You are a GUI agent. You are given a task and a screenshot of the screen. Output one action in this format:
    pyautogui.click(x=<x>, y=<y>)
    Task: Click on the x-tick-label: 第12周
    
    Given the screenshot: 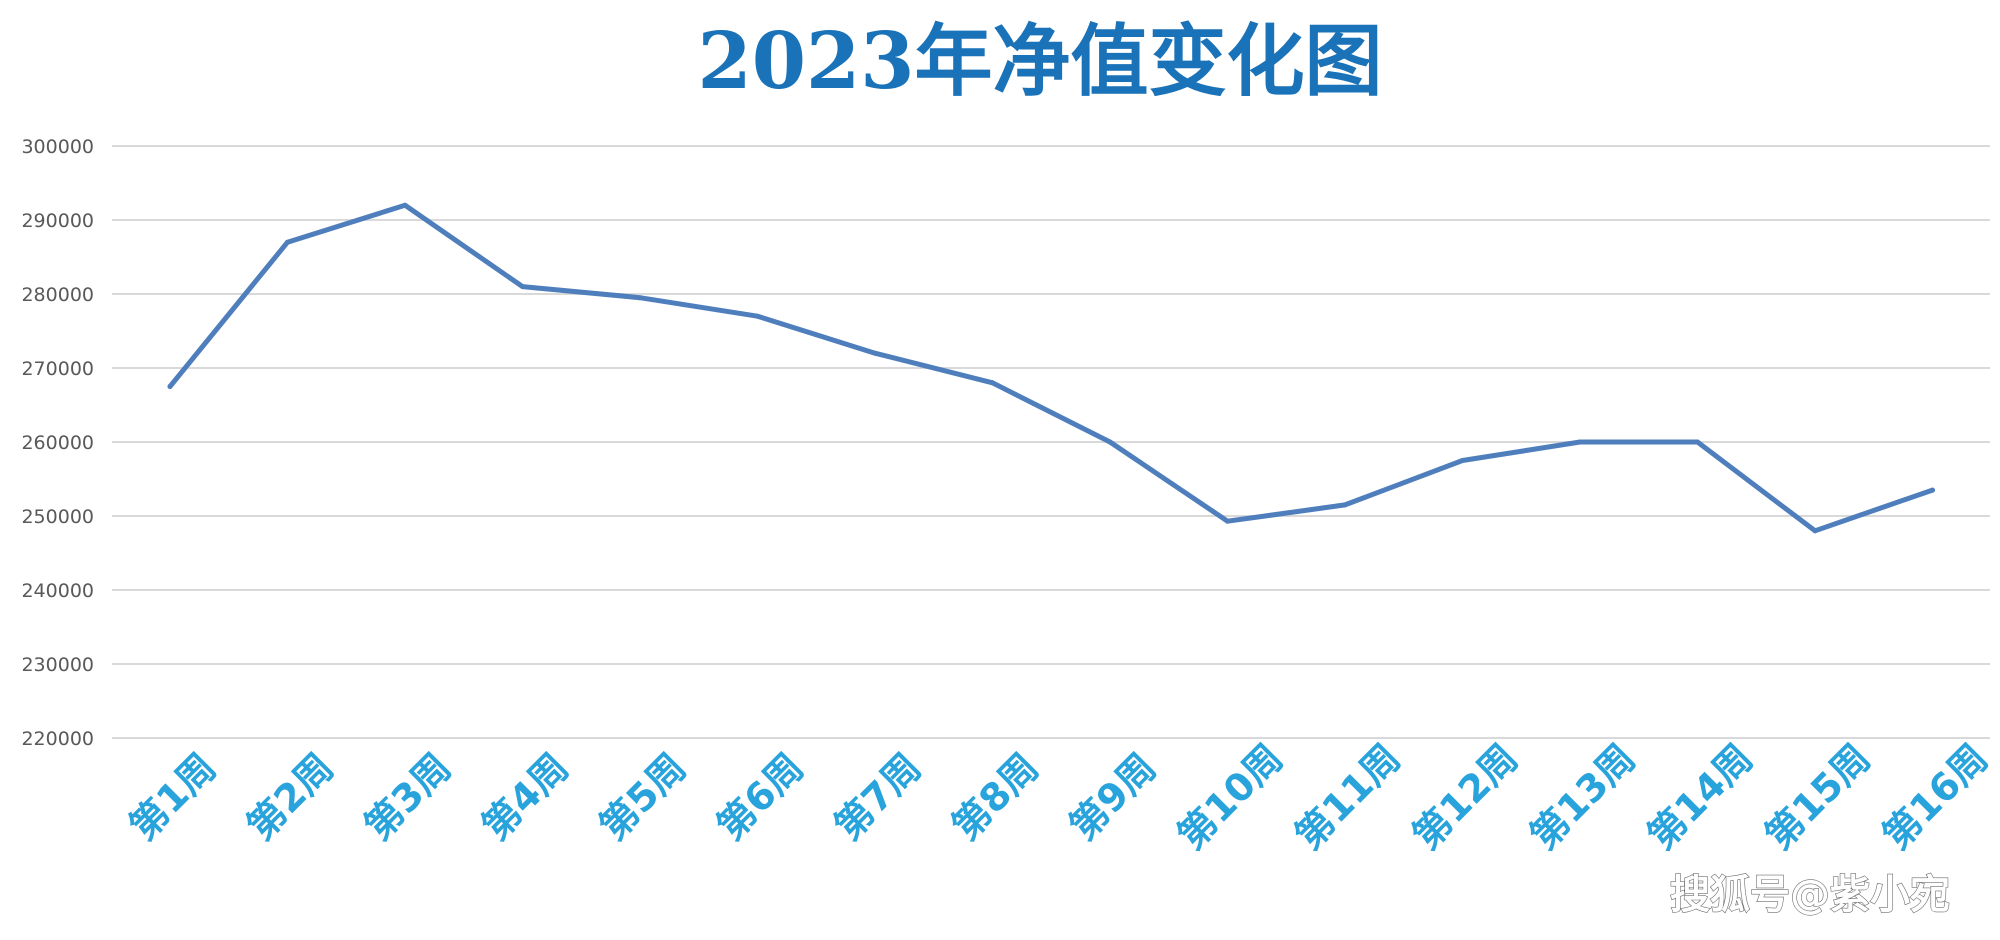 What is the action you would take?
    pyautogui.click(x=1465, y=797)
    